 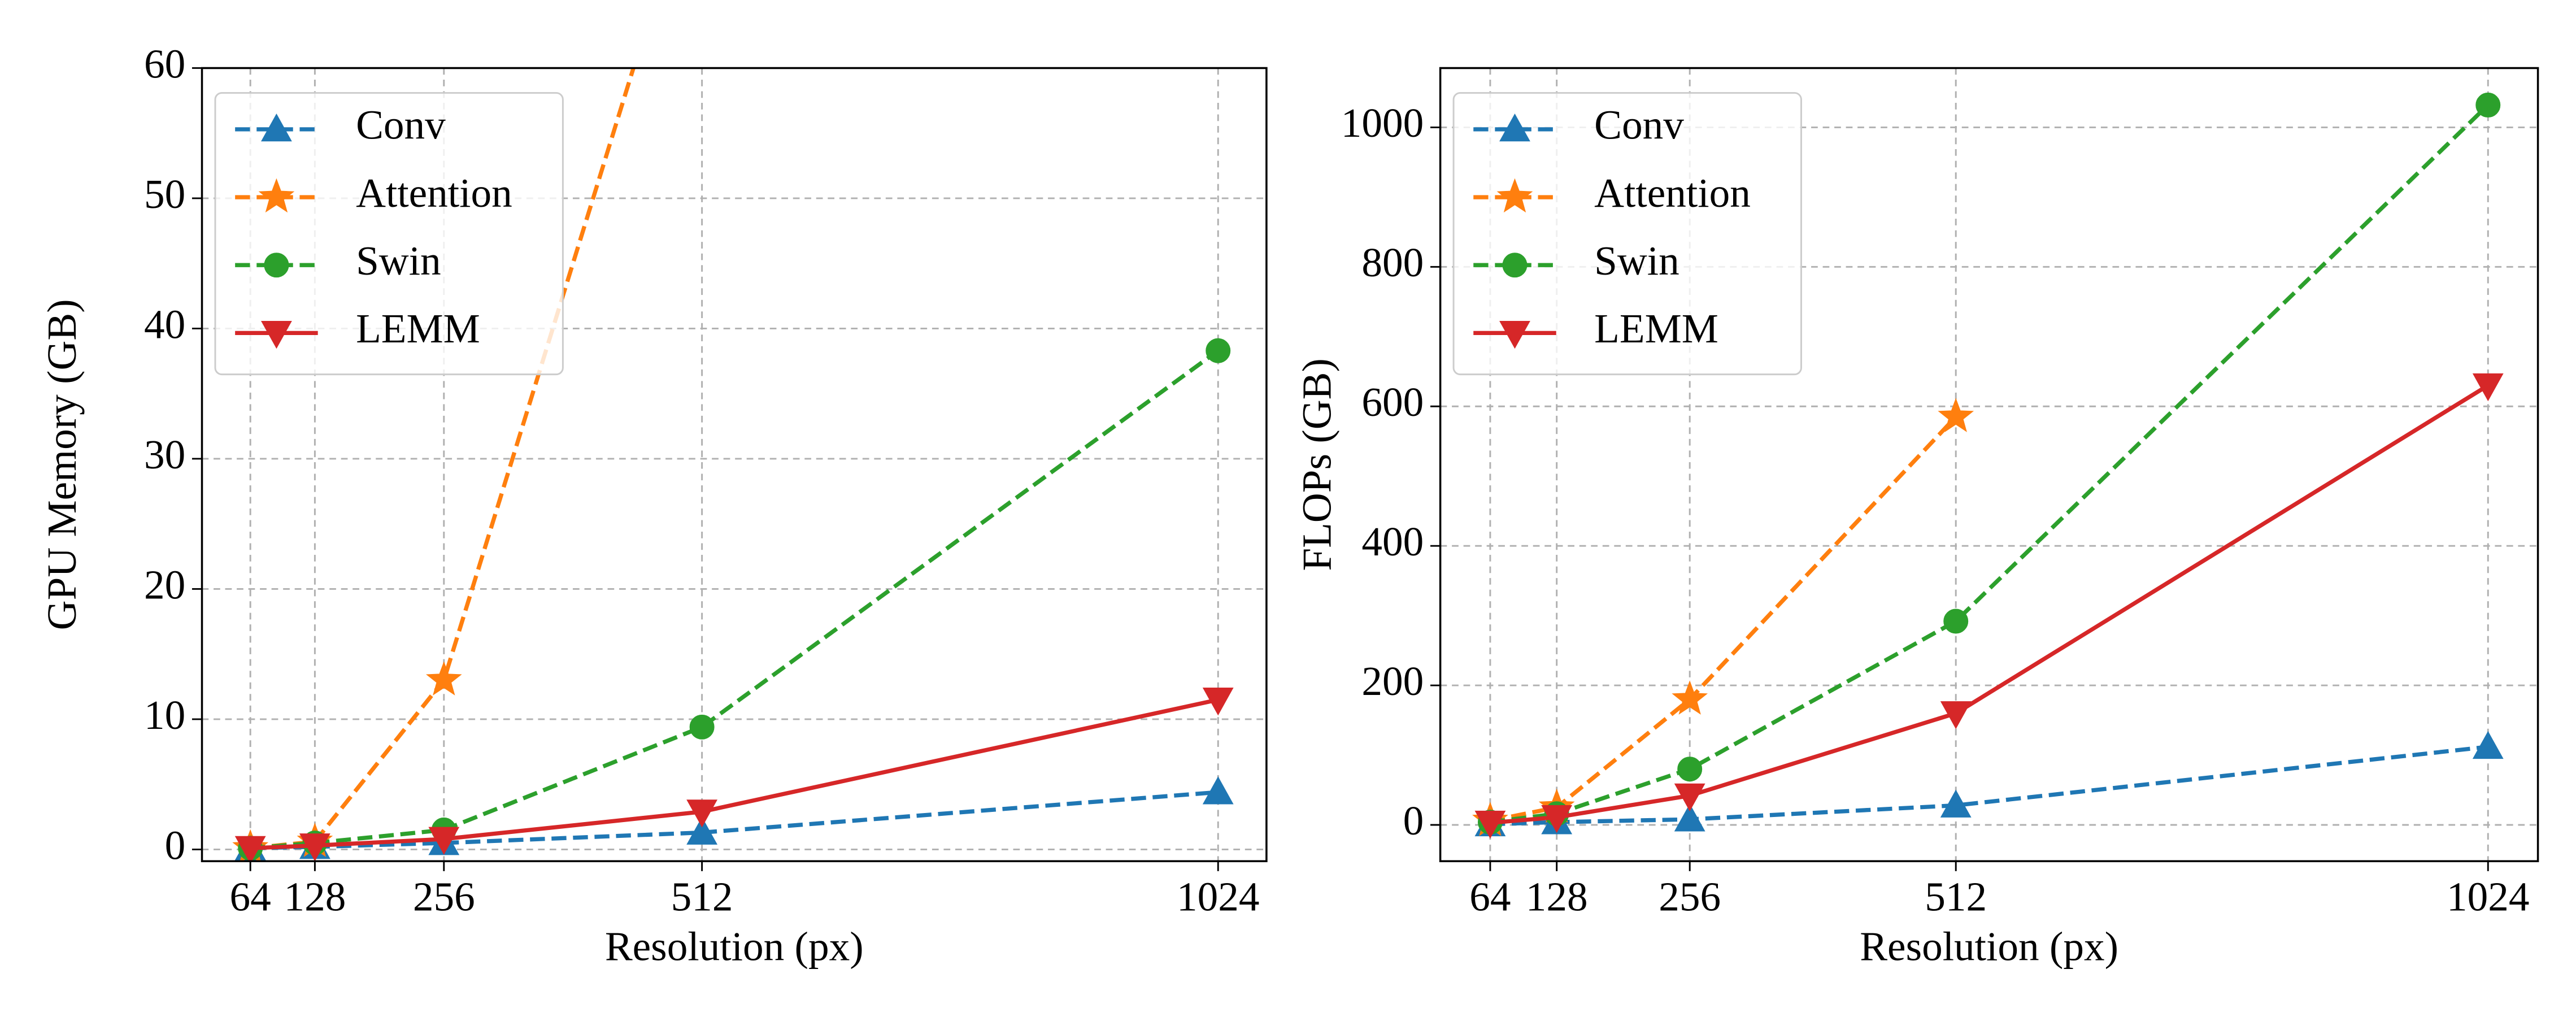 I want to click on y-tick-label: 800, so click(x=1392, y=262).